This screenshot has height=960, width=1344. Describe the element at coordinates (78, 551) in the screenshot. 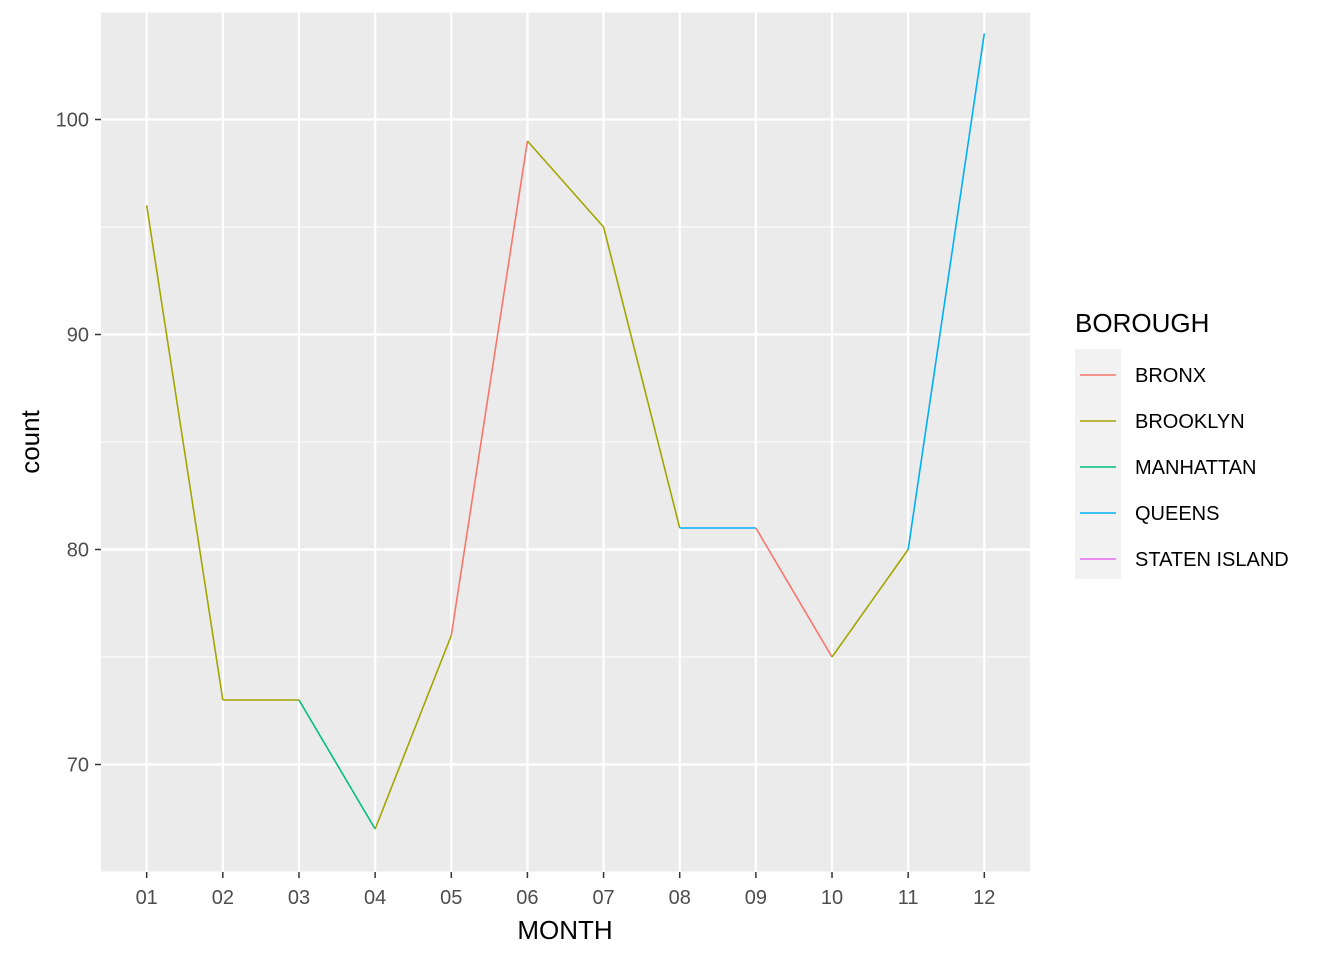

I see `y-tick-label: 80` at that location.